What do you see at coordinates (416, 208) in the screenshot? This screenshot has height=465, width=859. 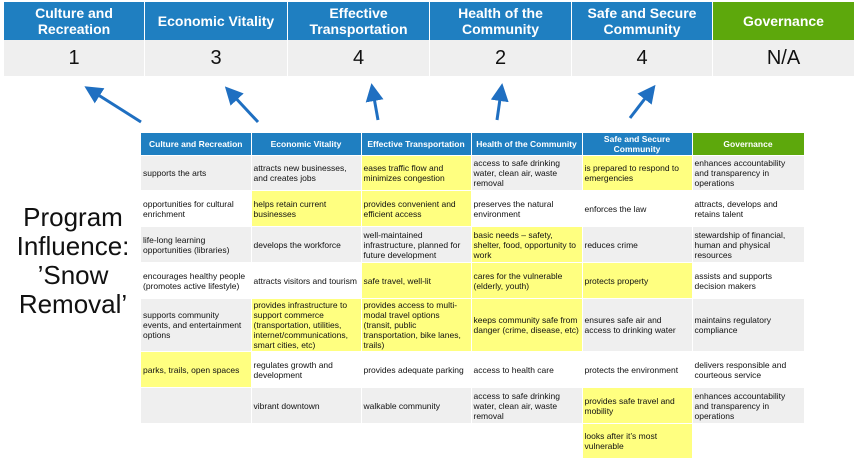 I see `table-cell: provides convenient and efficient access` at bounding box center [416, 208].